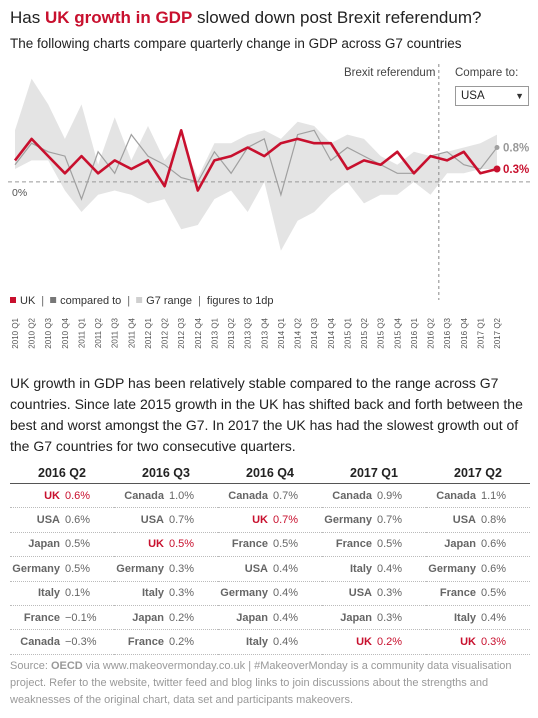 This screenshot has width=538, height=718. Describe the element at coordinates (148, 332) in the screenshot. I see `x-tick-label: 2012 Q1` at that location.